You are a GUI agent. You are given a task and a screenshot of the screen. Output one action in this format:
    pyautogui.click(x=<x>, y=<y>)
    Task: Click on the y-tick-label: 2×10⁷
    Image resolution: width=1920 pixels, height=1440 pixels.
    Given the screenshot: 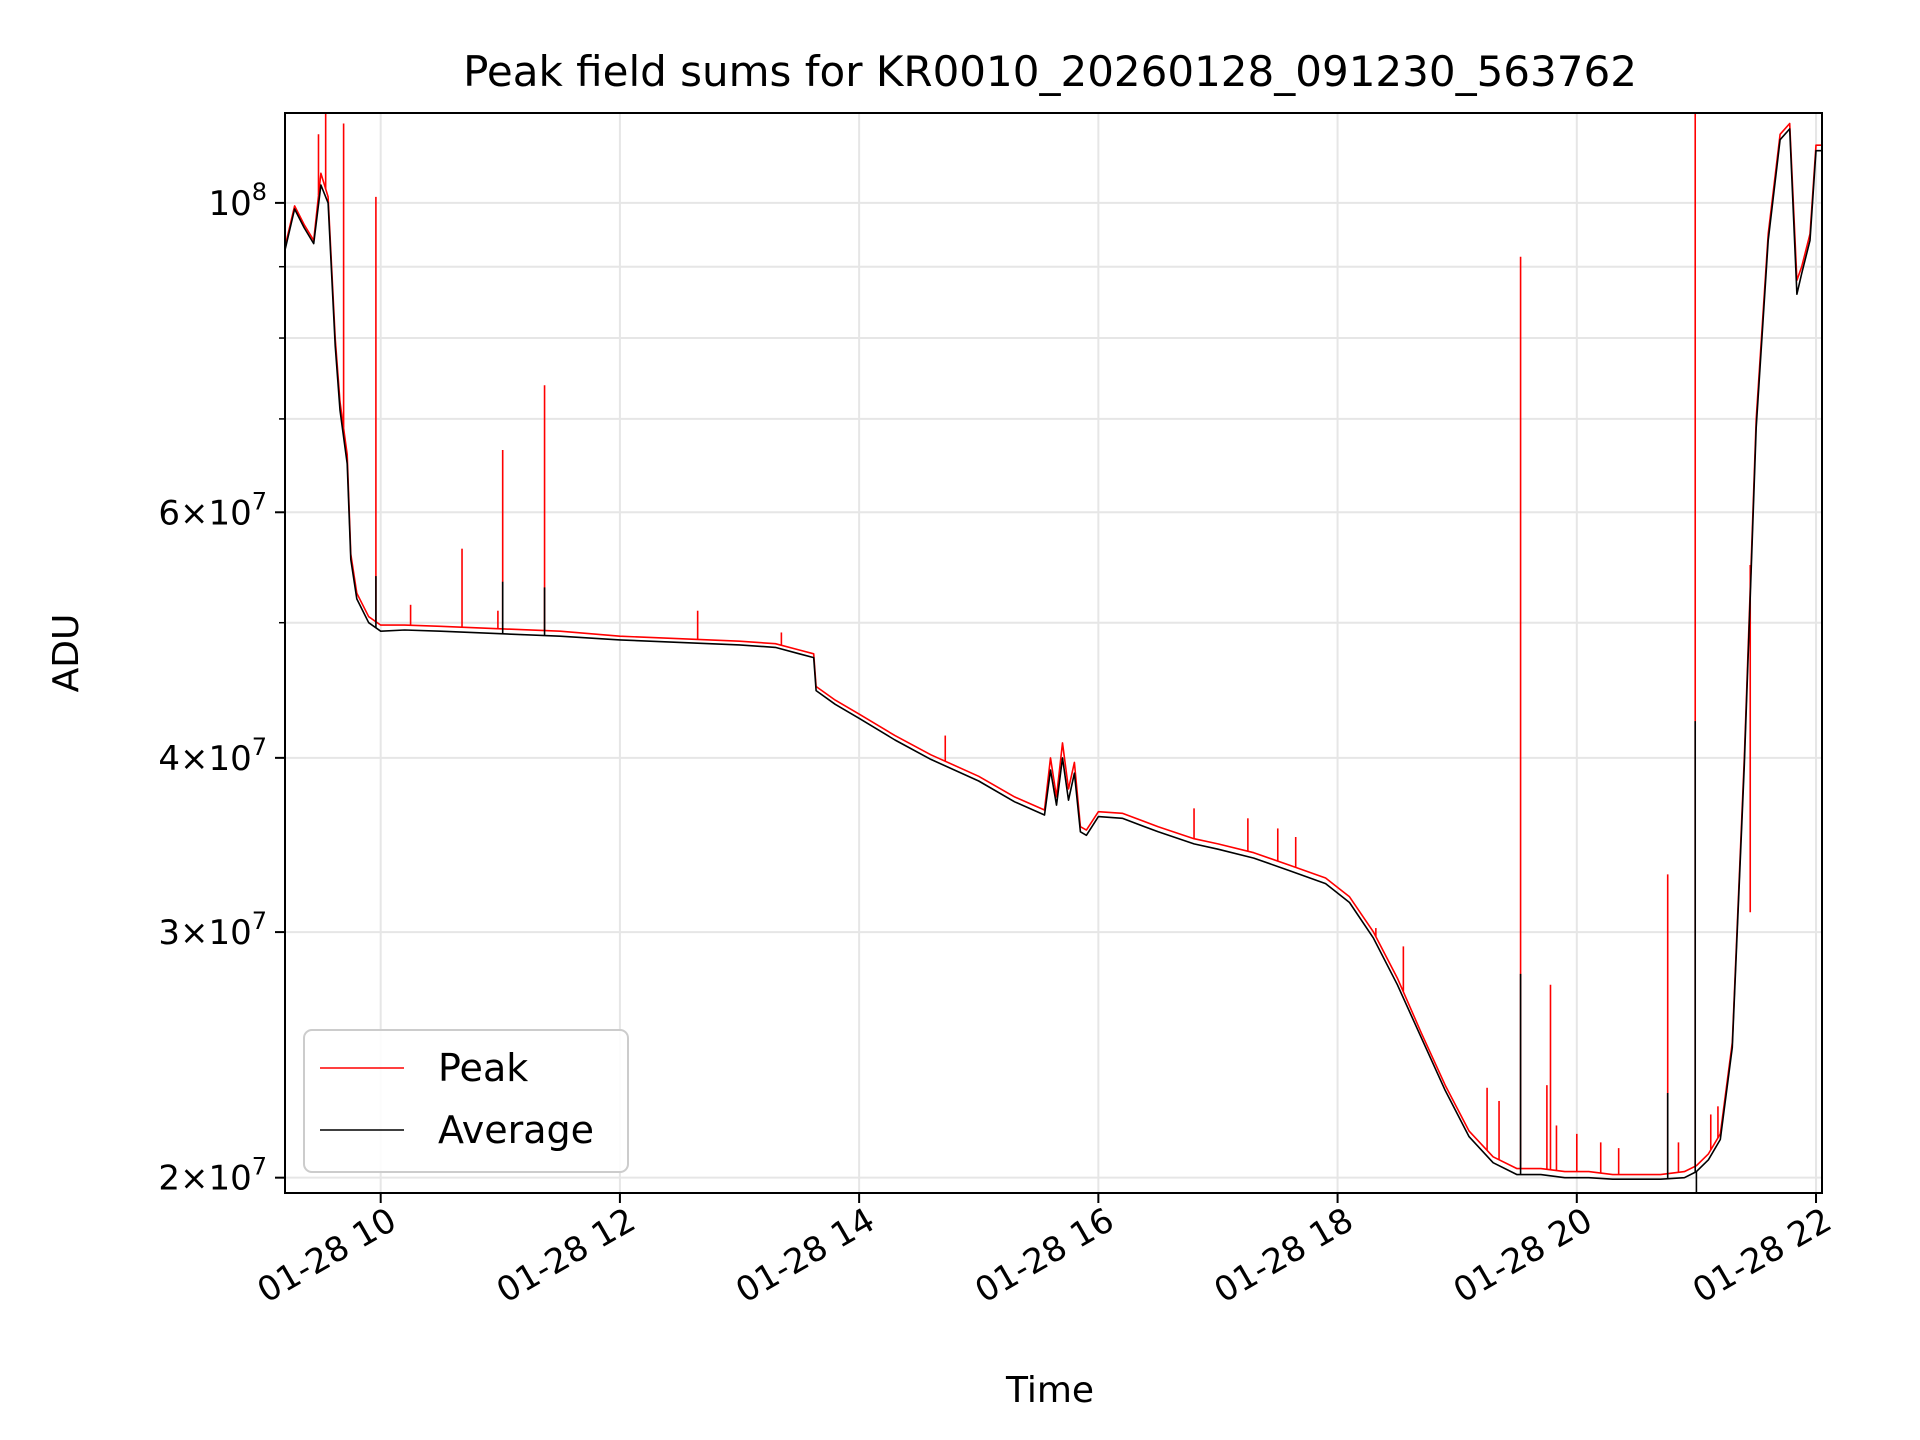 What is the action you would take?
    pyautogui.click(x=212, y=1176)
    